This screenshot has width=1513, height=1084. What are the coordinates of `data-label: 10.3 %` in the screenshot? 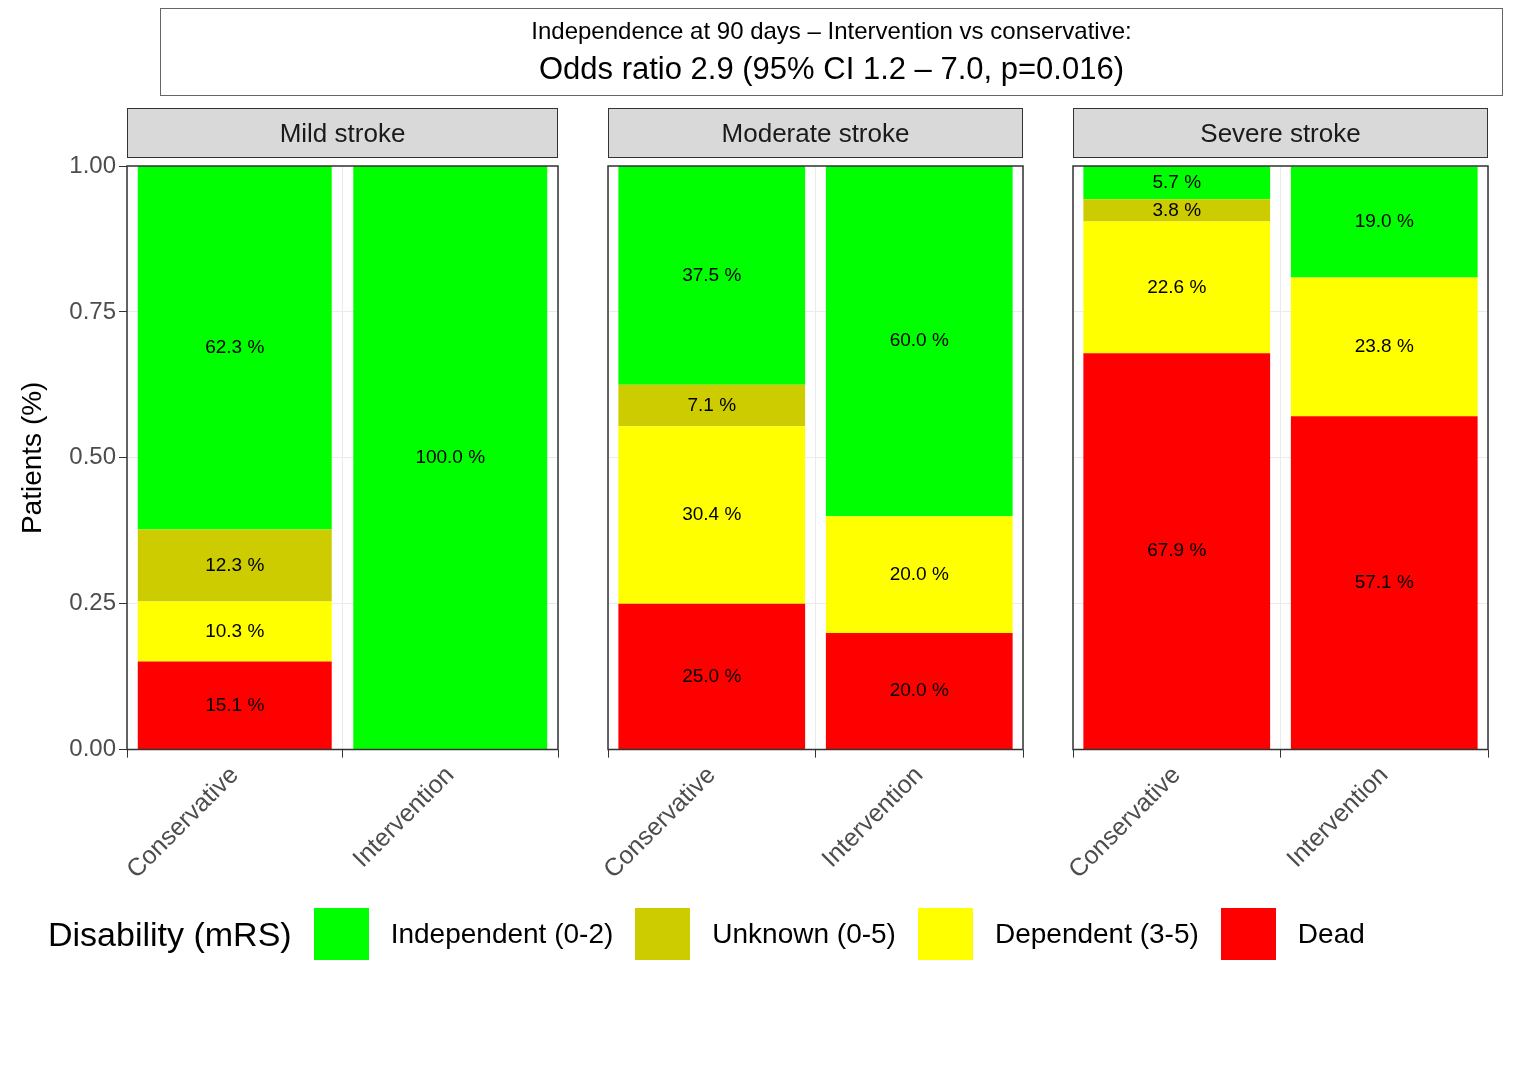 It's located at (235, 630).